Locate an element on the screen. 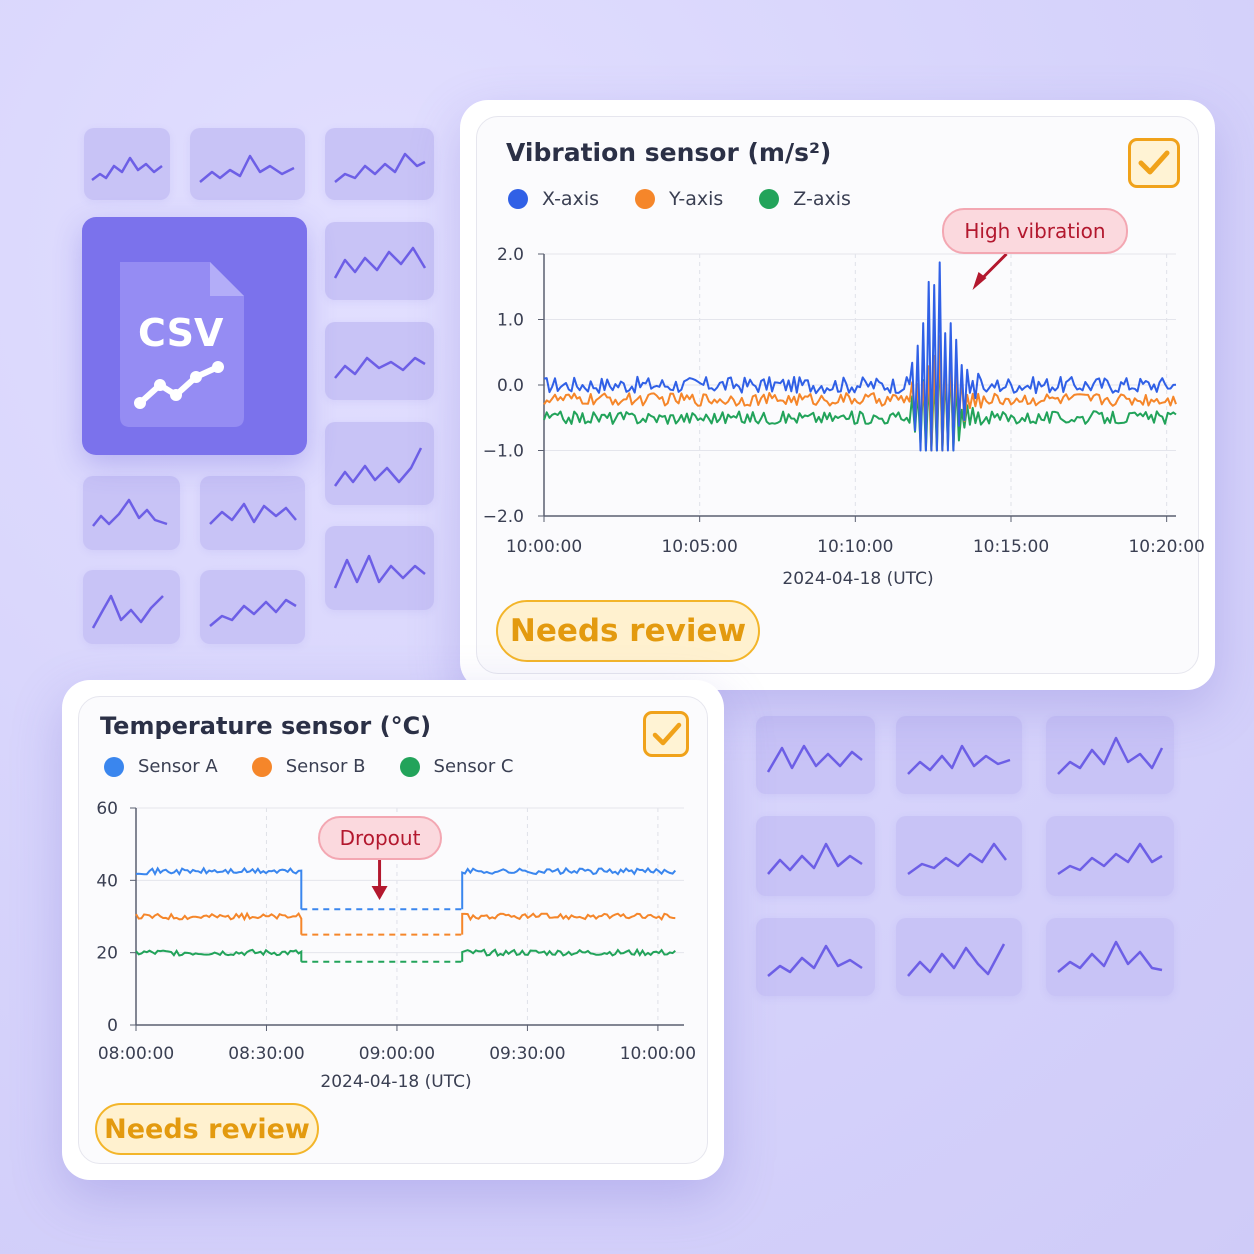  legend-label: Sensor A is located at coordinates (178, 766).